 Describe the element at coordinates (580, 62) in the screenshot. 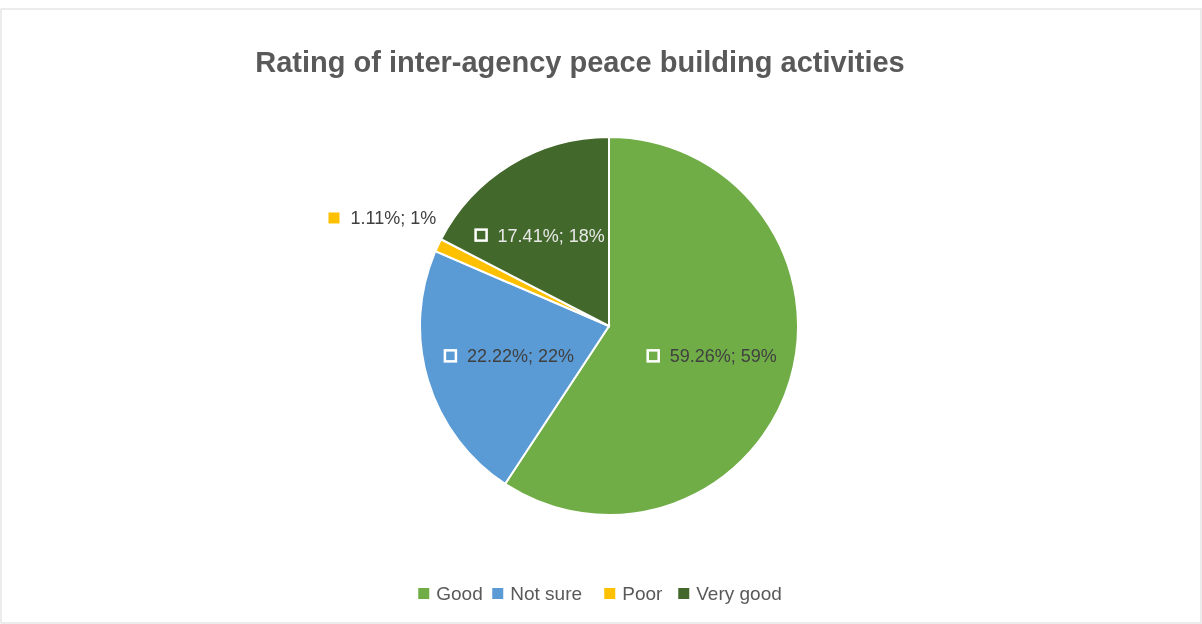

I see `chart-title: Rating of inter-agency peace building activities` at that location.